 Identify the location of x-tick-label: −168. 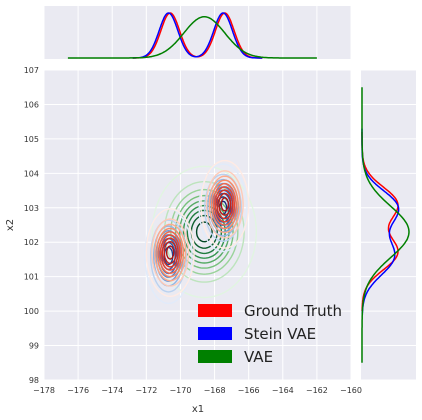
(215, 390).